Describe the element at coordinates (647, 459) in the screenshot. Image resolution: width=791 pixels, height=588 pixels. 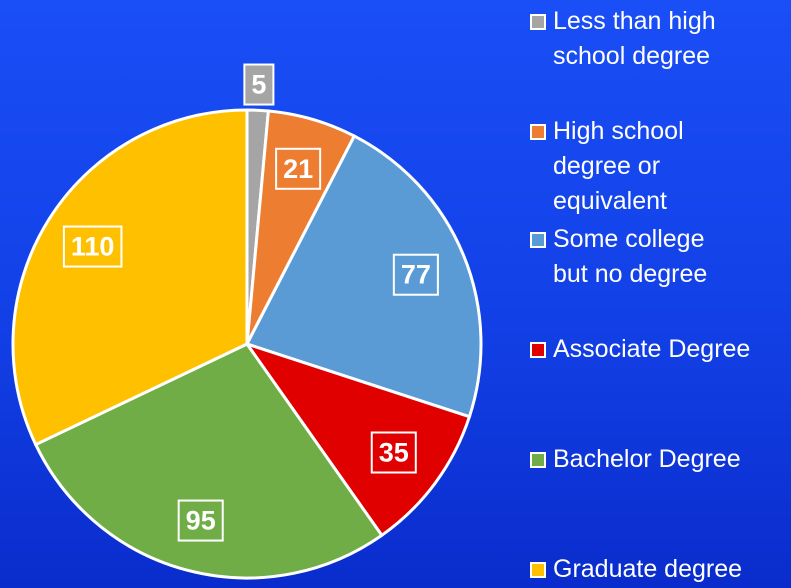
I see `legend-label: Bachelor Degree` at that location.